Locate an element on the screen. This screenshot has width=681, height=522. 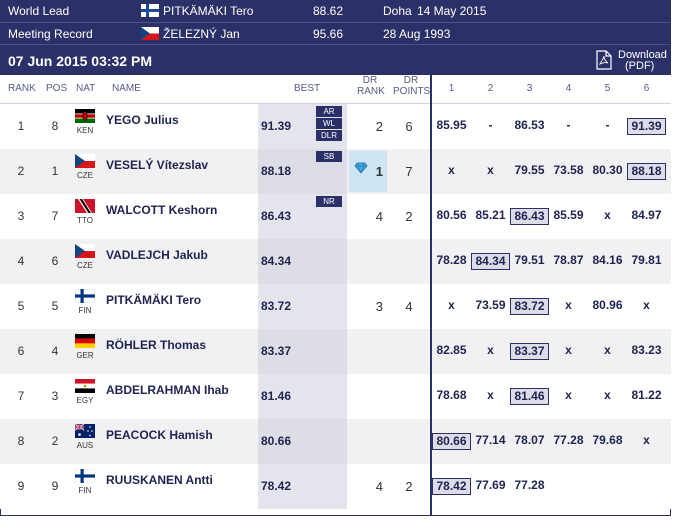
dr-points-cell: 7 is located at coordinates (409, 171).